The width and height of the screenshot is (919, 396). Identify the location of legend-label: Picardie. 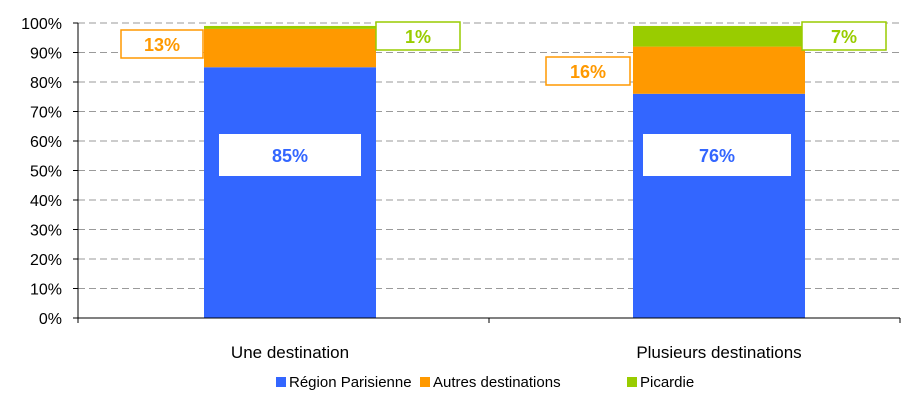
(667, 382).